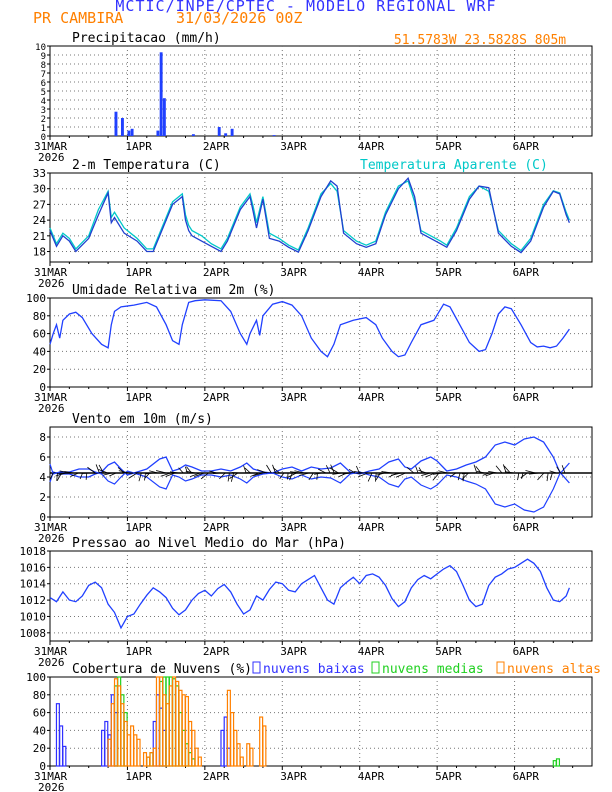 The width and height of the screenshot is (612, 792). What do you see at coordinates (293, 776) in the screenshot?
I see `clouds-xtick-label: 3APR` at bounding box center [293, 776].